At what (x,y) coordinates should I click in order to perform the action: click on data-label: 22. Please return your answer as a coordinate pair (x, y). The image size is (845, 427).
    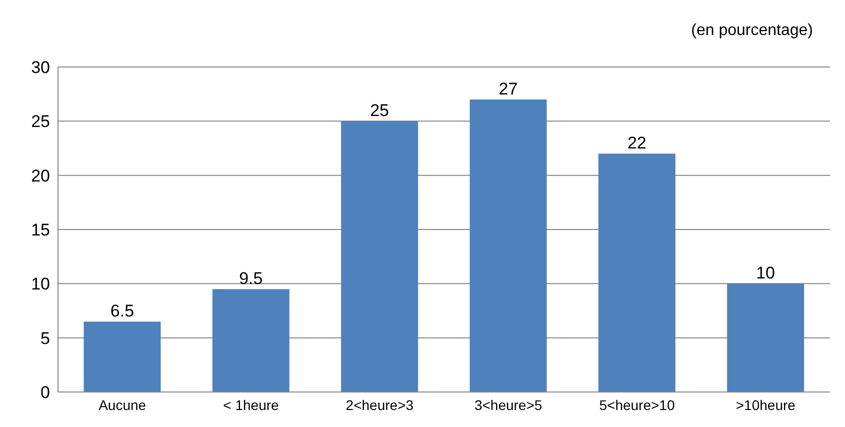
    Looking at the image, I should click on (636, 143).